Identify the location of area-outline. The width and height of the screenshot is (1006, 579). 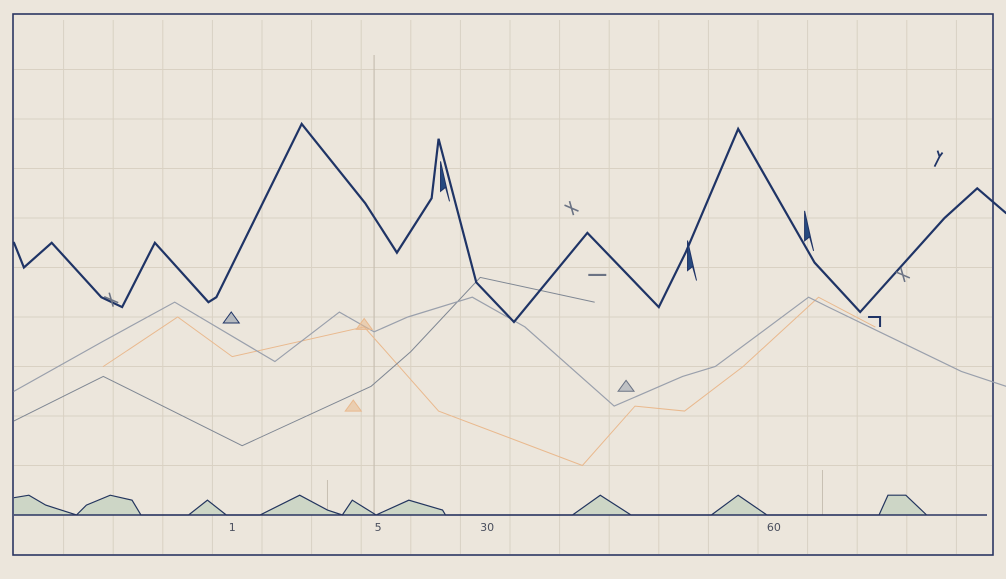
(470, 505).